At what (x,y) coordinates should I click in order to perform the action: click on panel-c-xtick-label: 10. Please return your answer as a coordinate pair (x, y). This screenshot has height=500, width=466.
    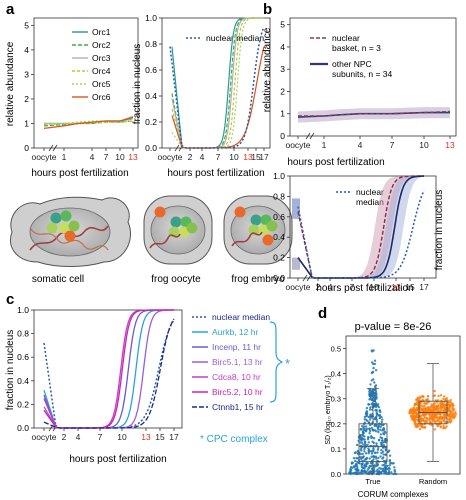
    Looking at the image, I should click on (122, 437).